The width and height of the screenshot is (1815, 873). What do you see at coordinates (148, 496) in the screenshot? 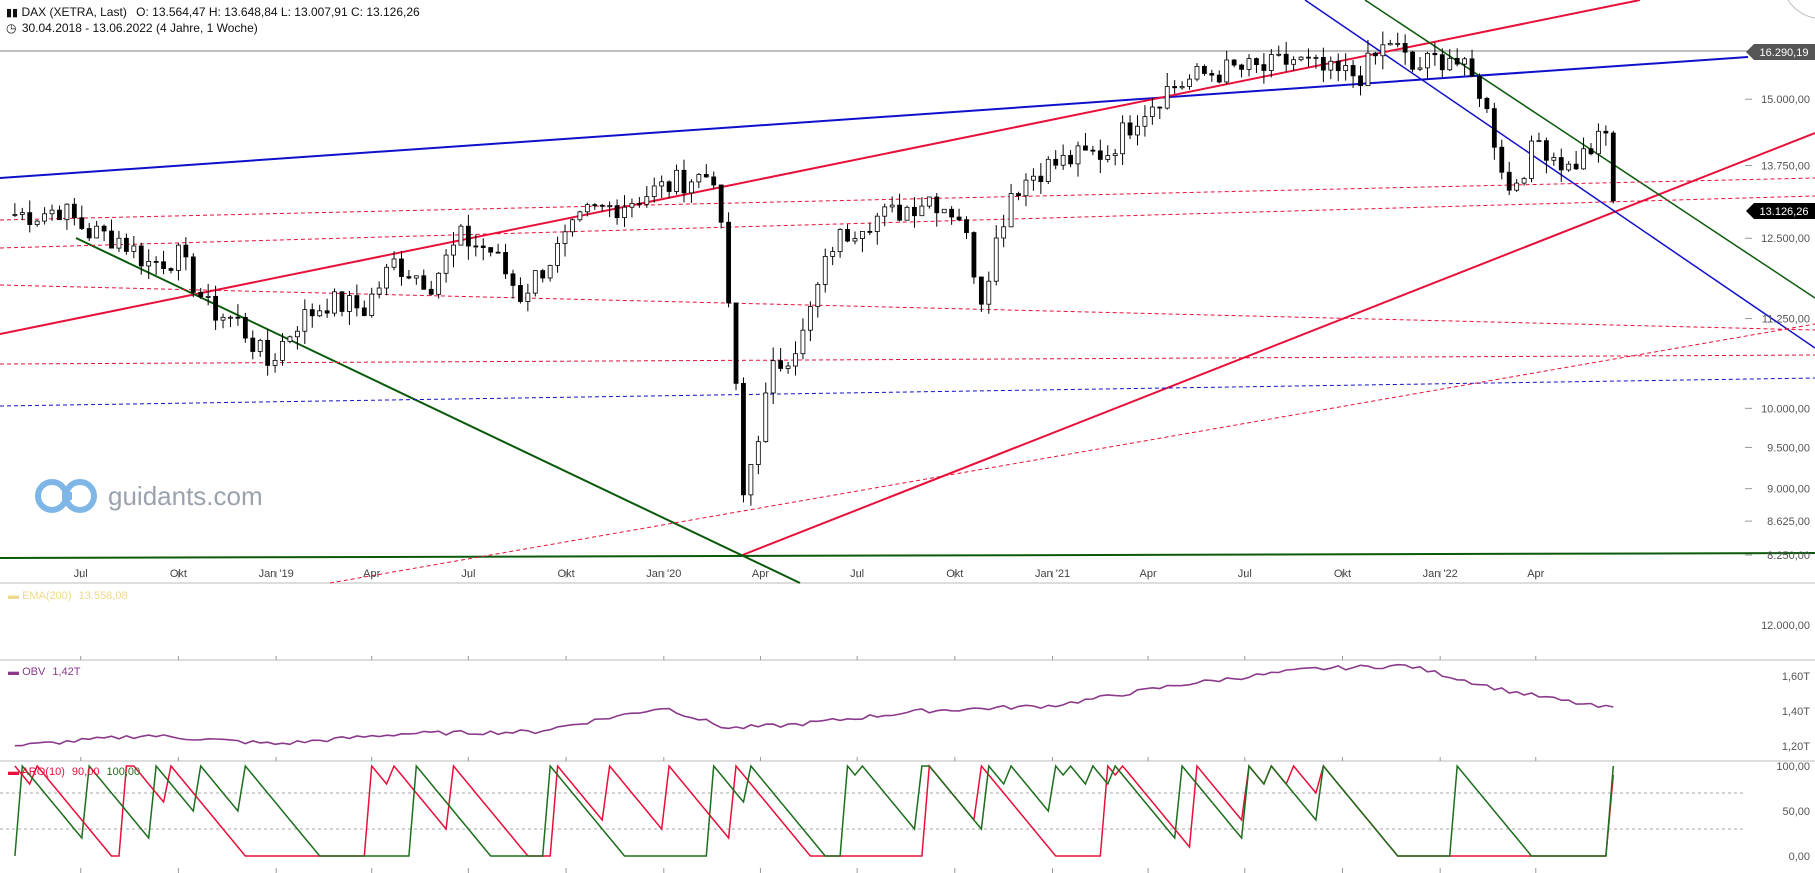
I see `guidants-logo: guidants.com` at bounding box center [148, 496].